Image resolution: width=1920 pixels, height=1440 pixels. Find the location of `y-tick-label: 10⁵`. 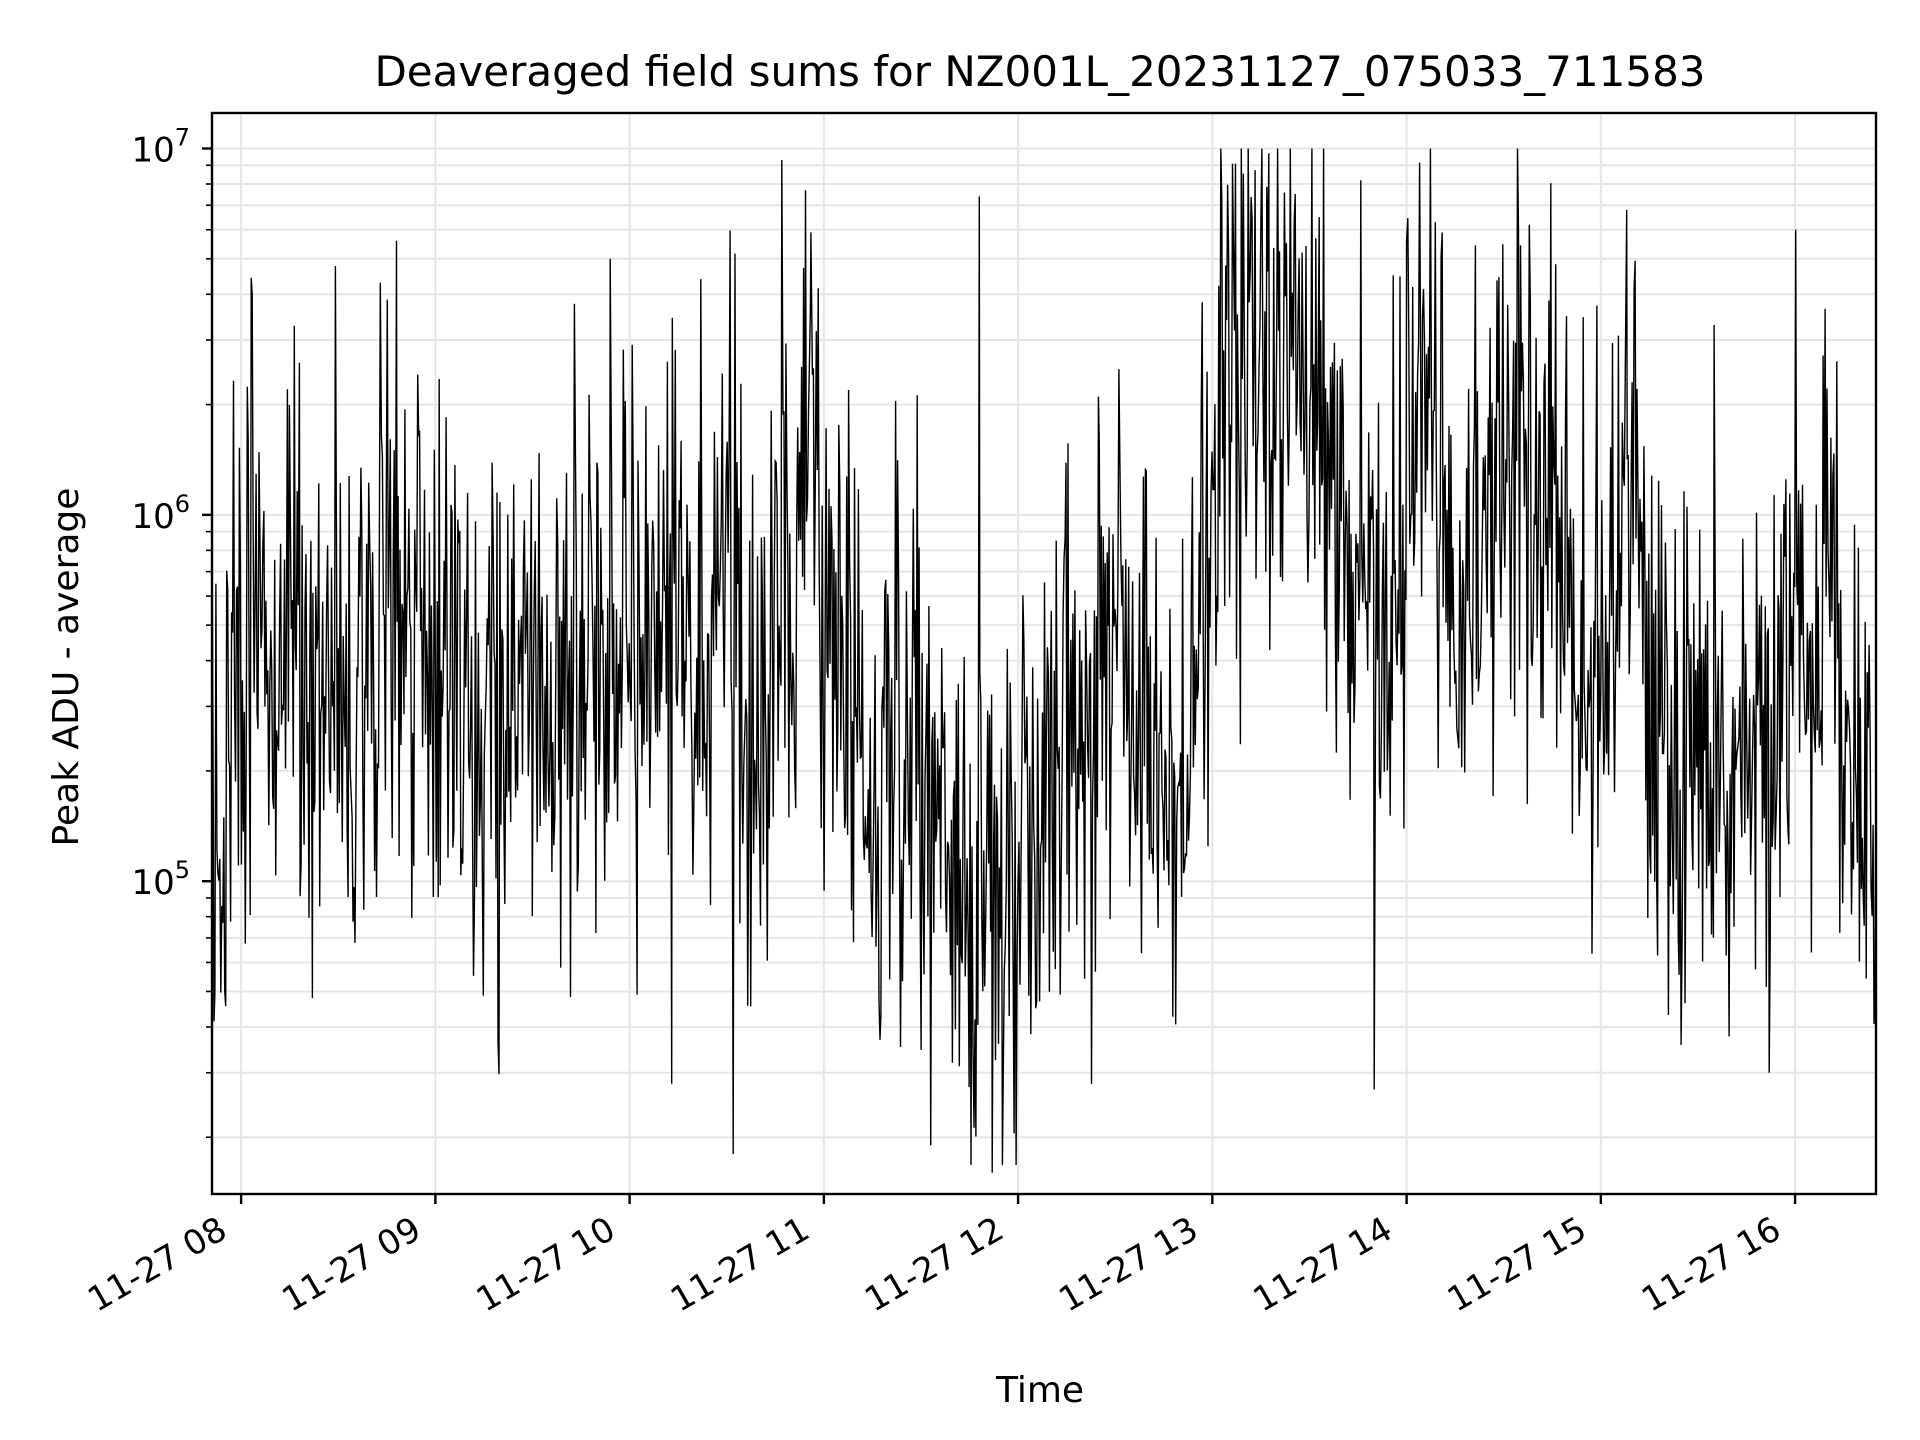

y-tick-label: 10⁵ is located at coordinates (160, 879).